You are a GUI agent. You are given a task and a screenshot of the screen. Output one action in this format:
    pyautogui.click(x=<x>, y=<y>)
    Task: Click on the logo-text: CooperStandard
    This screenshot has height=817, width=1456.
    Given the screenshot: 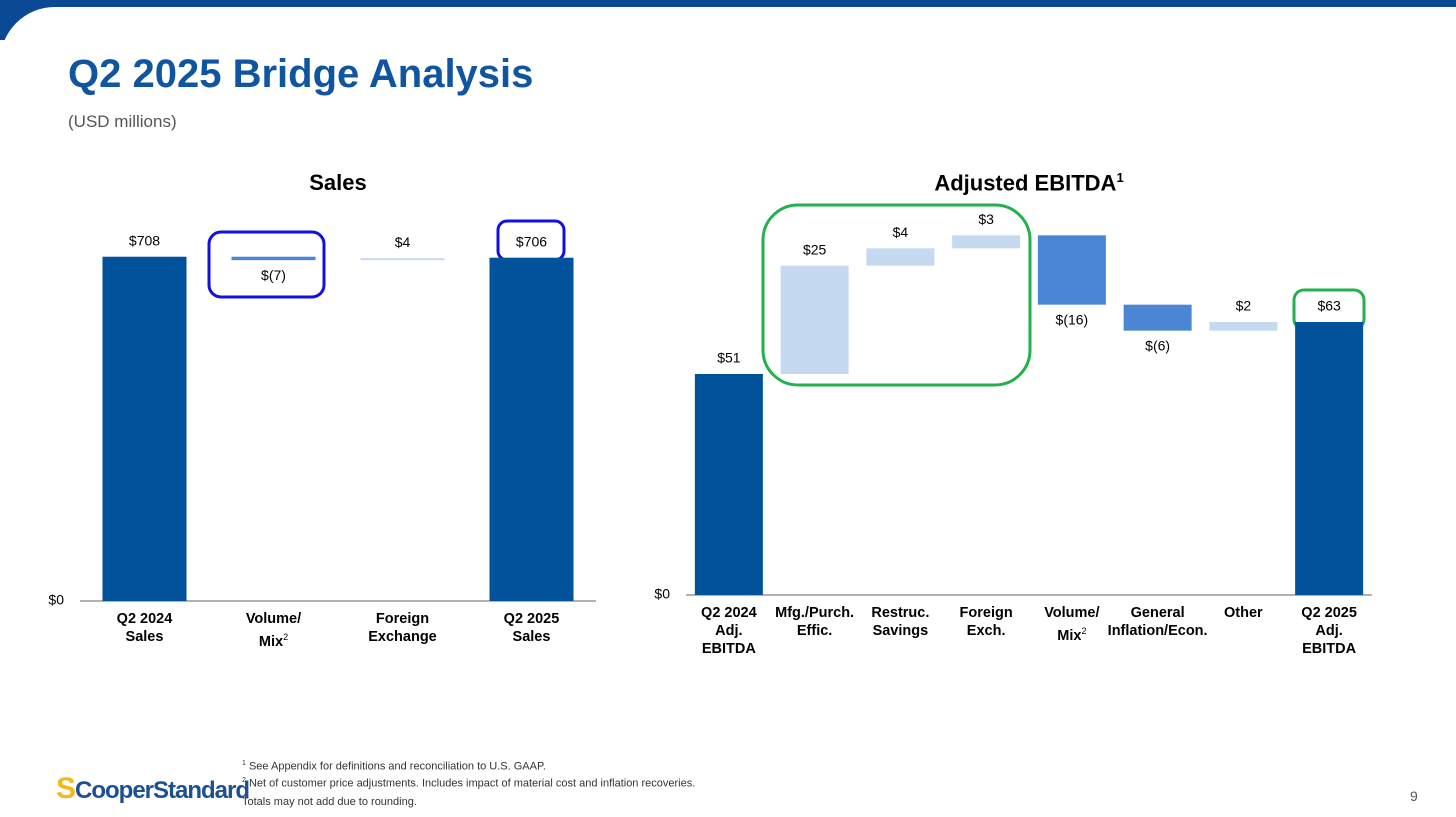 What is the action you would take?
    pyautogui.click(x=162, y=790)
    